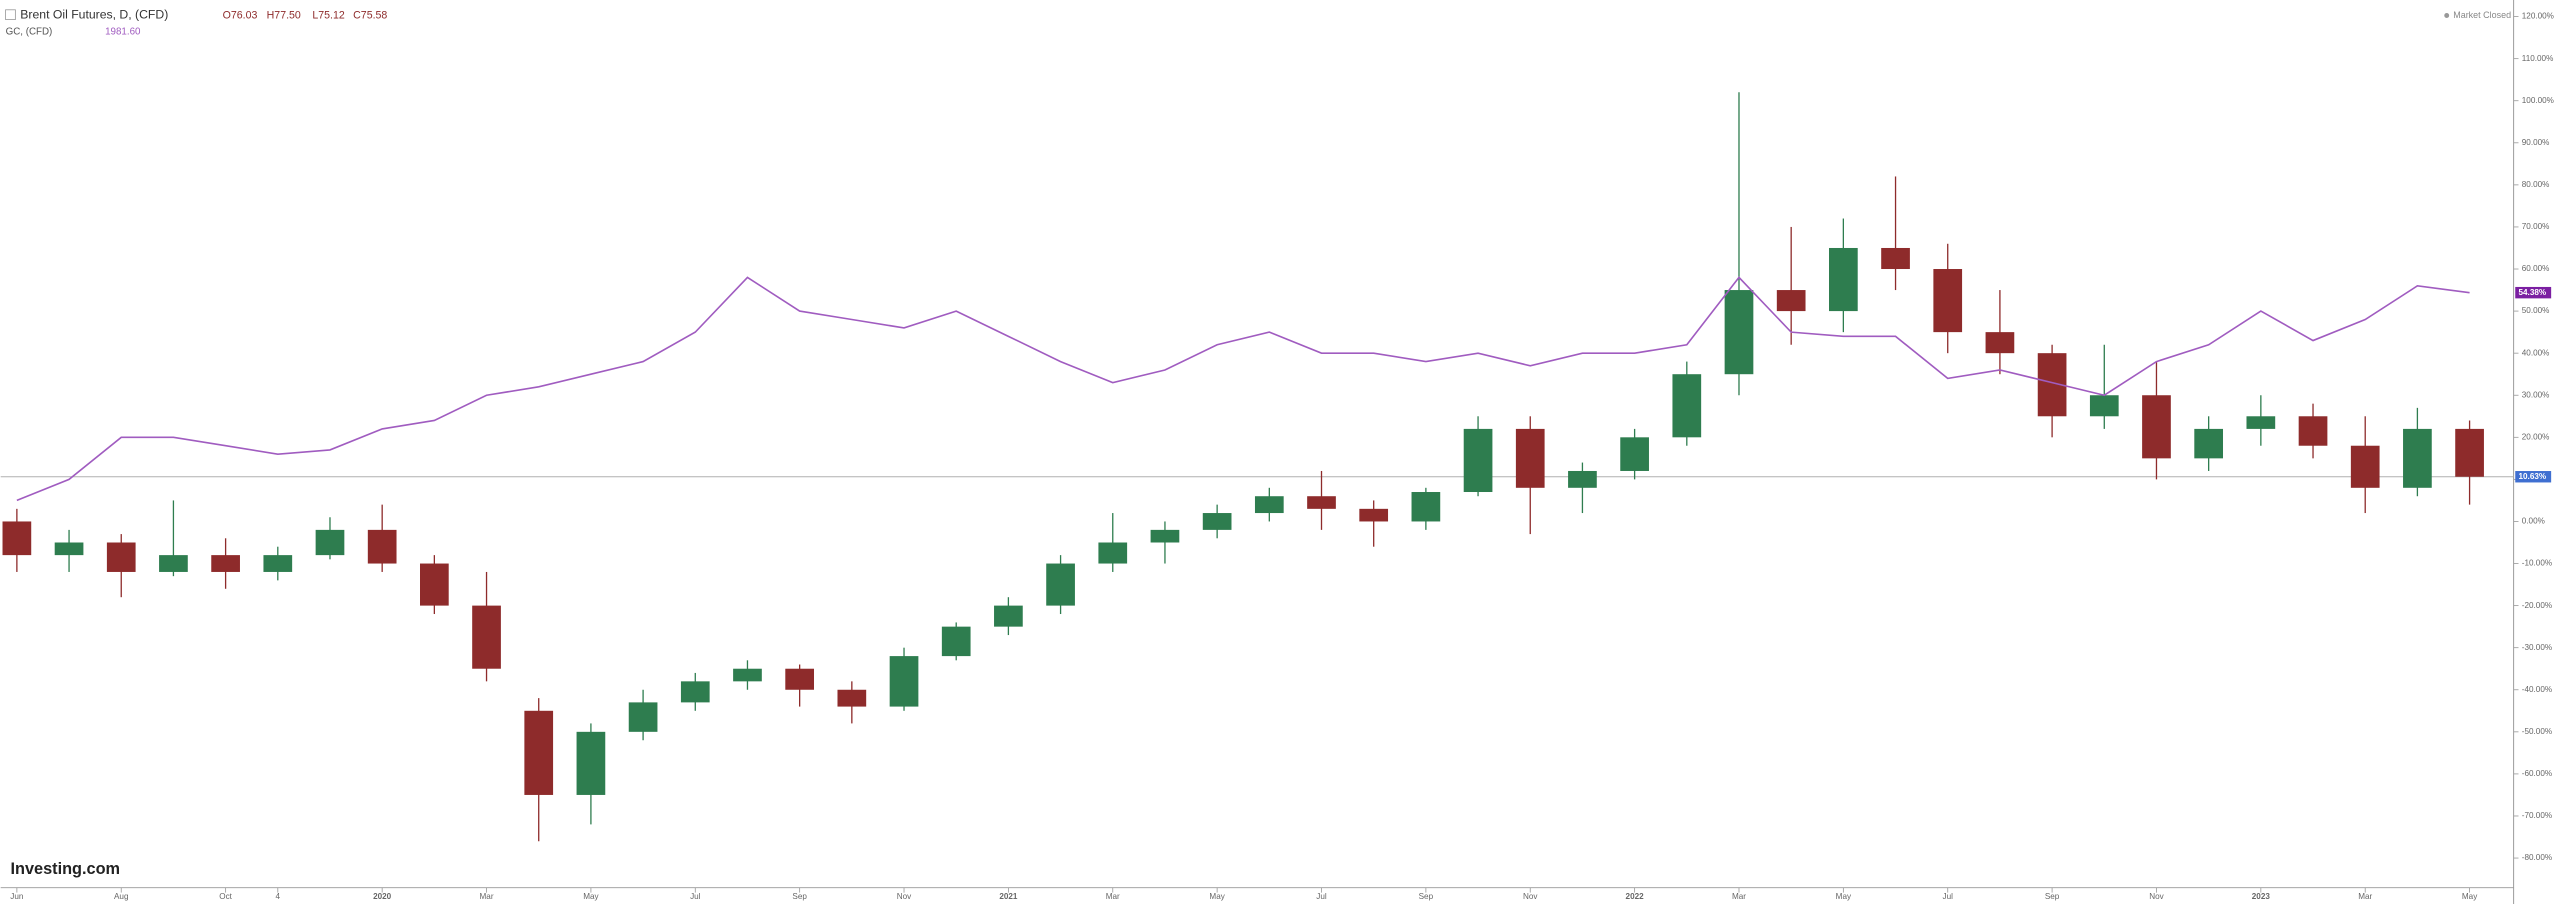 This screenshot has height=904, width=2560. What do you see at coordinates (65, 869) in the screenshot?
I see `logo: Investing.com` at bounding box center [65, 869].